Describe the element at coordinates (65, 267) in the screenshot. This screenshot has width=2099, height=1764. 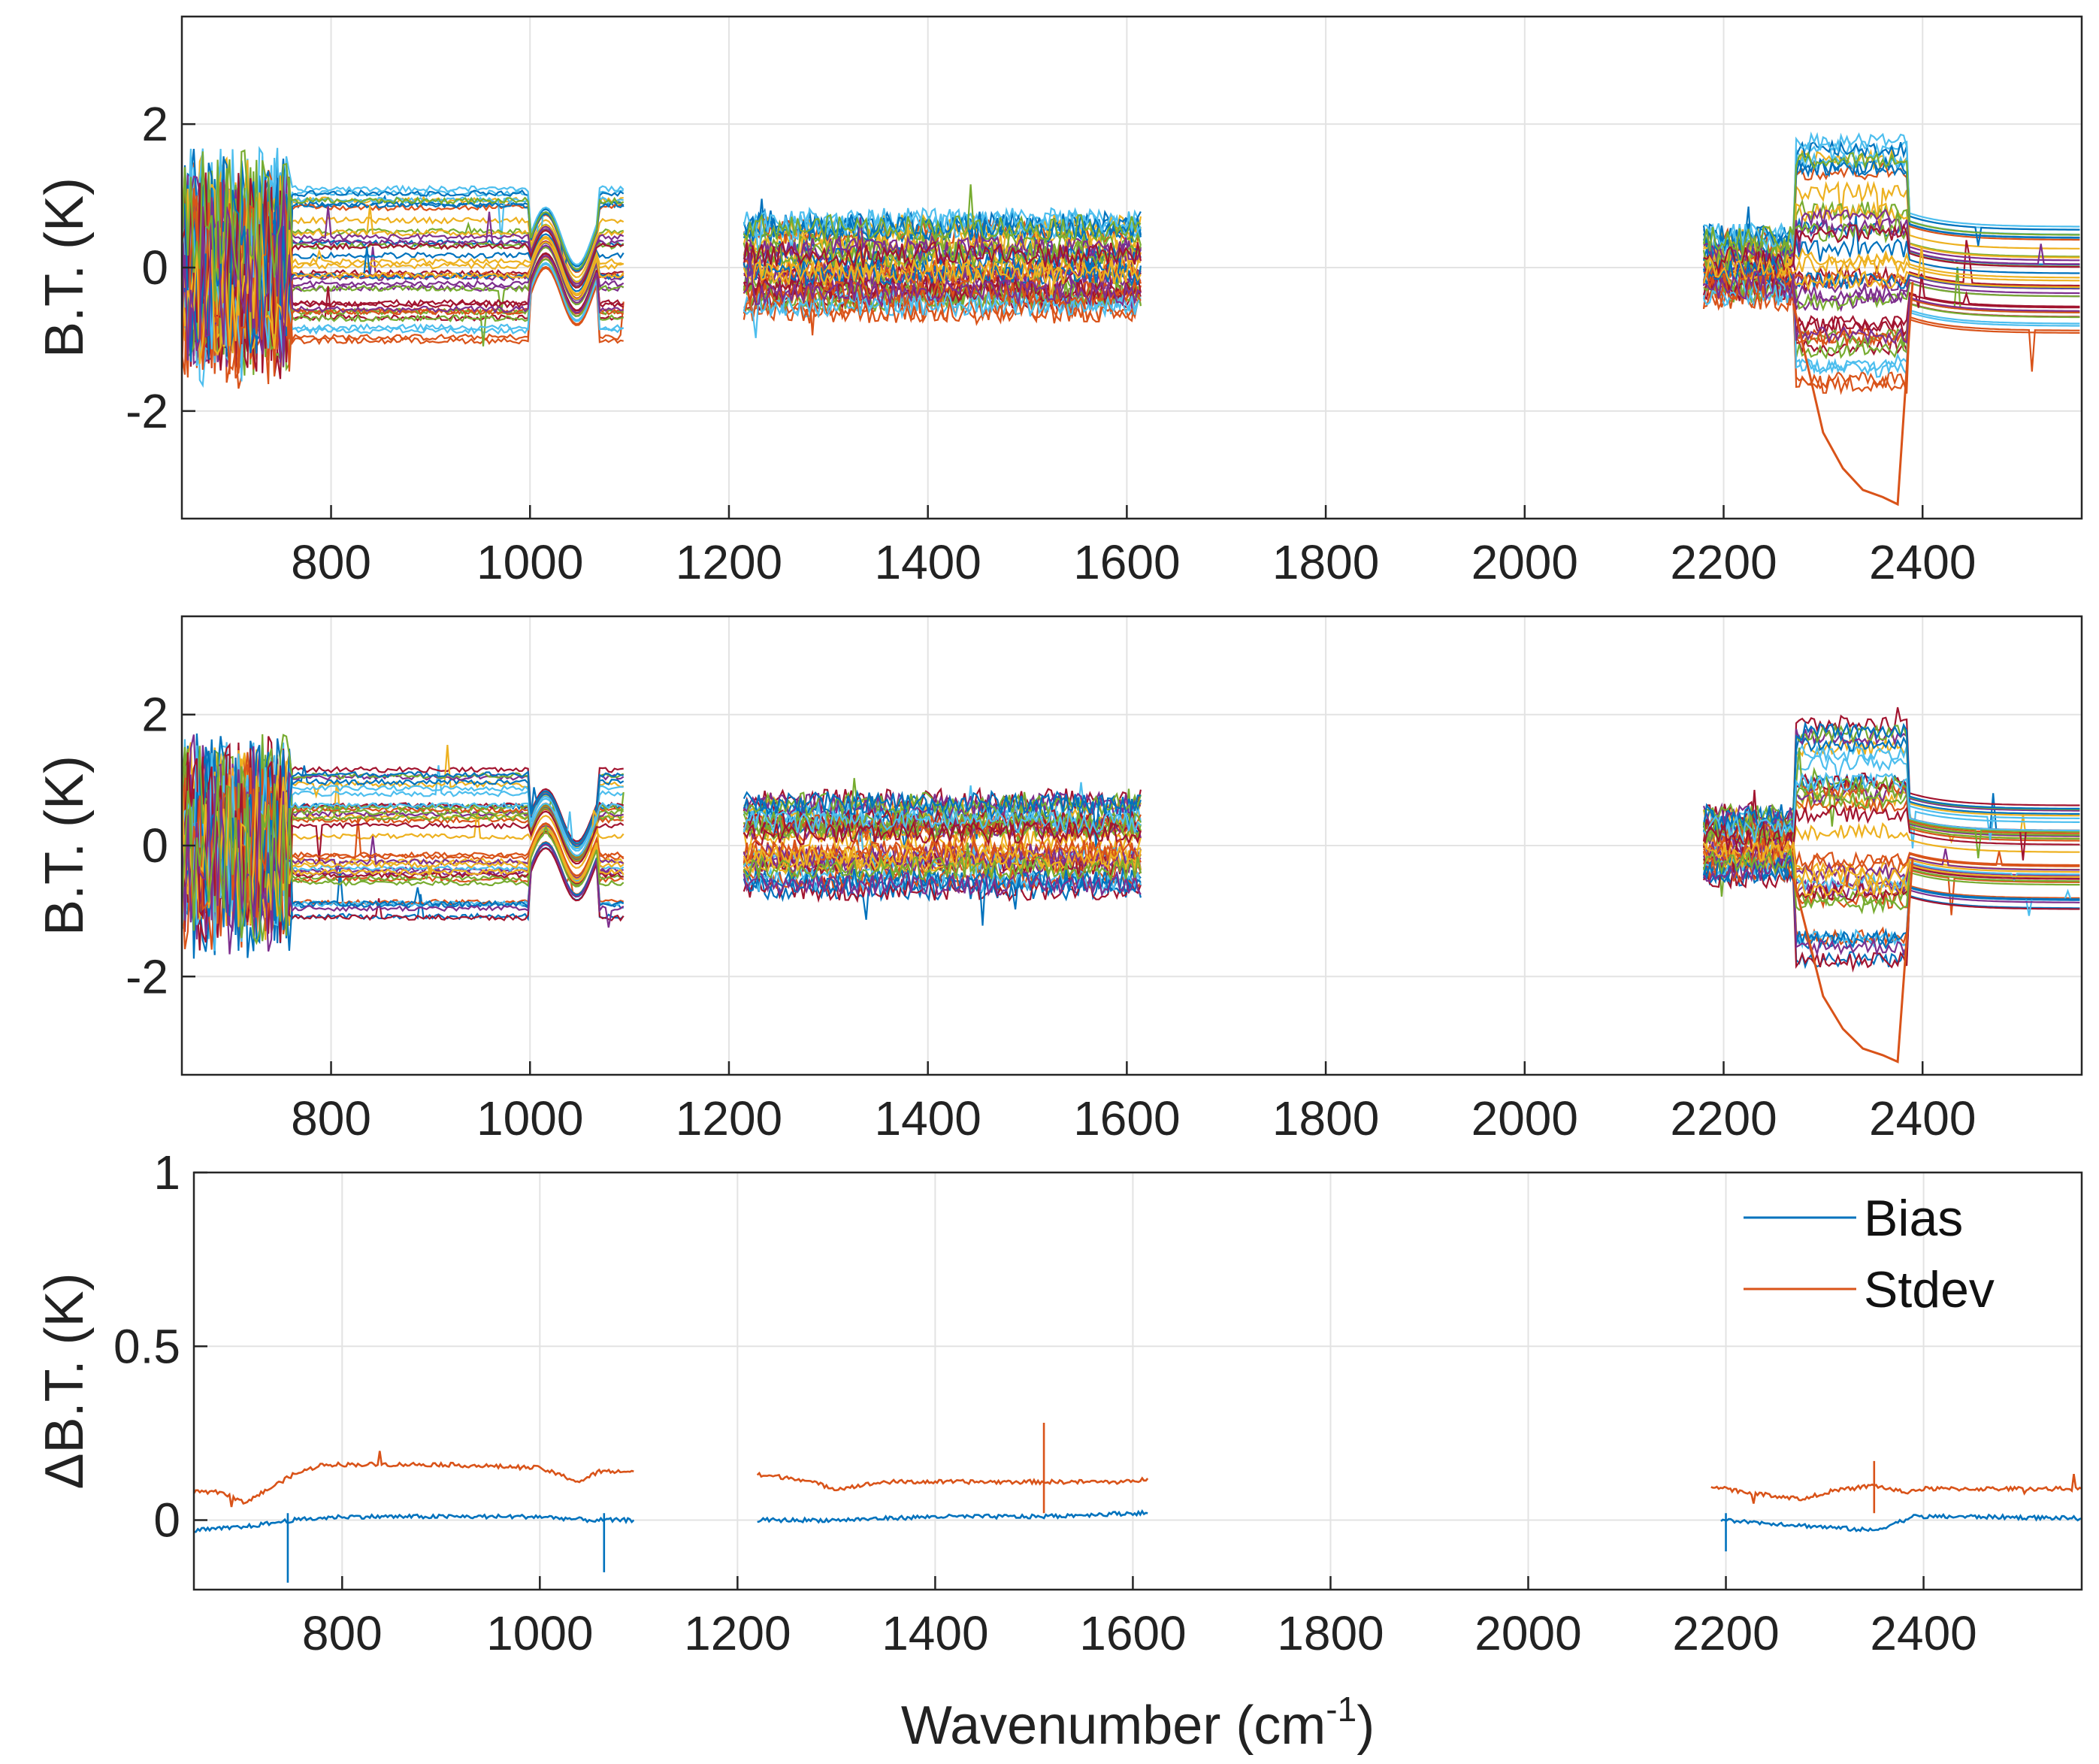
I see `y-axis-label: B.T. (K)` at that location.